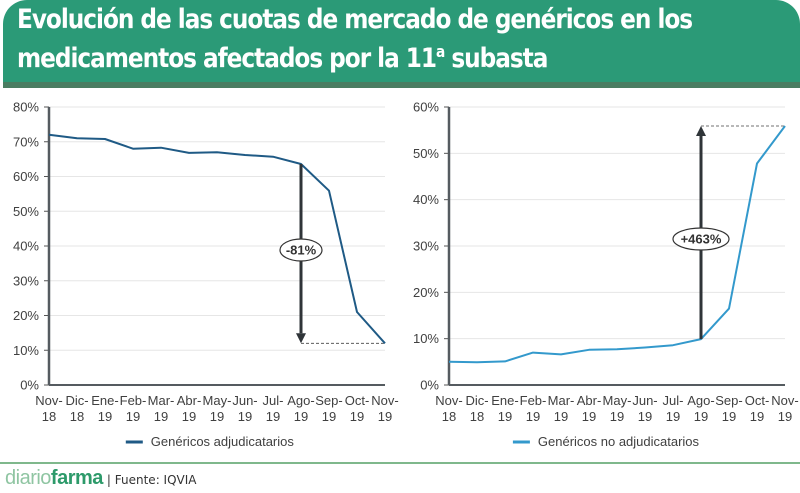 This screenshot has width=800, height=493. What do you see at coordinates (26, 107) in the screenshot?
I see `y-tick-label: 80%` at bounding box center [26, 107].